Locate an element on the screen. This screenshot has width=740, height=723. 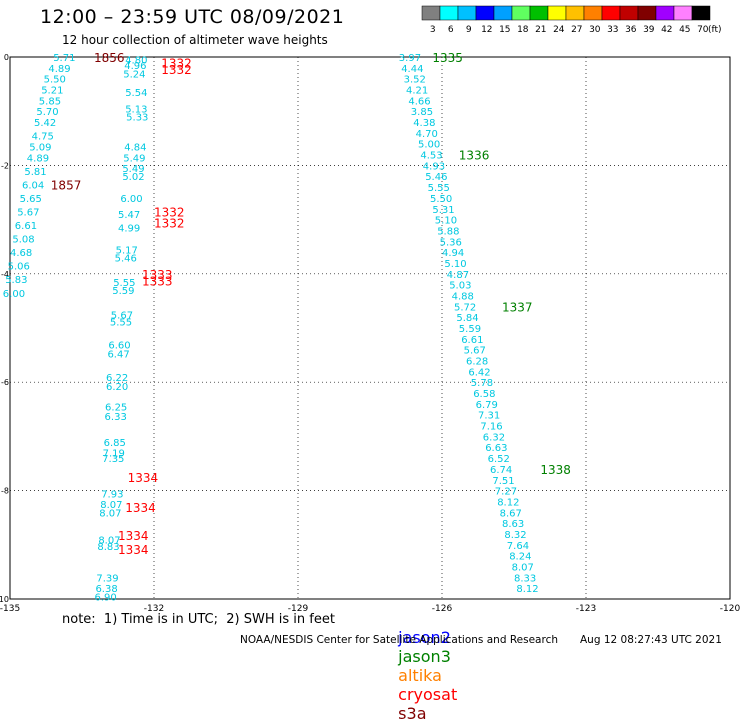
swh-value: 8.33 is located at coordinates (525, 578).